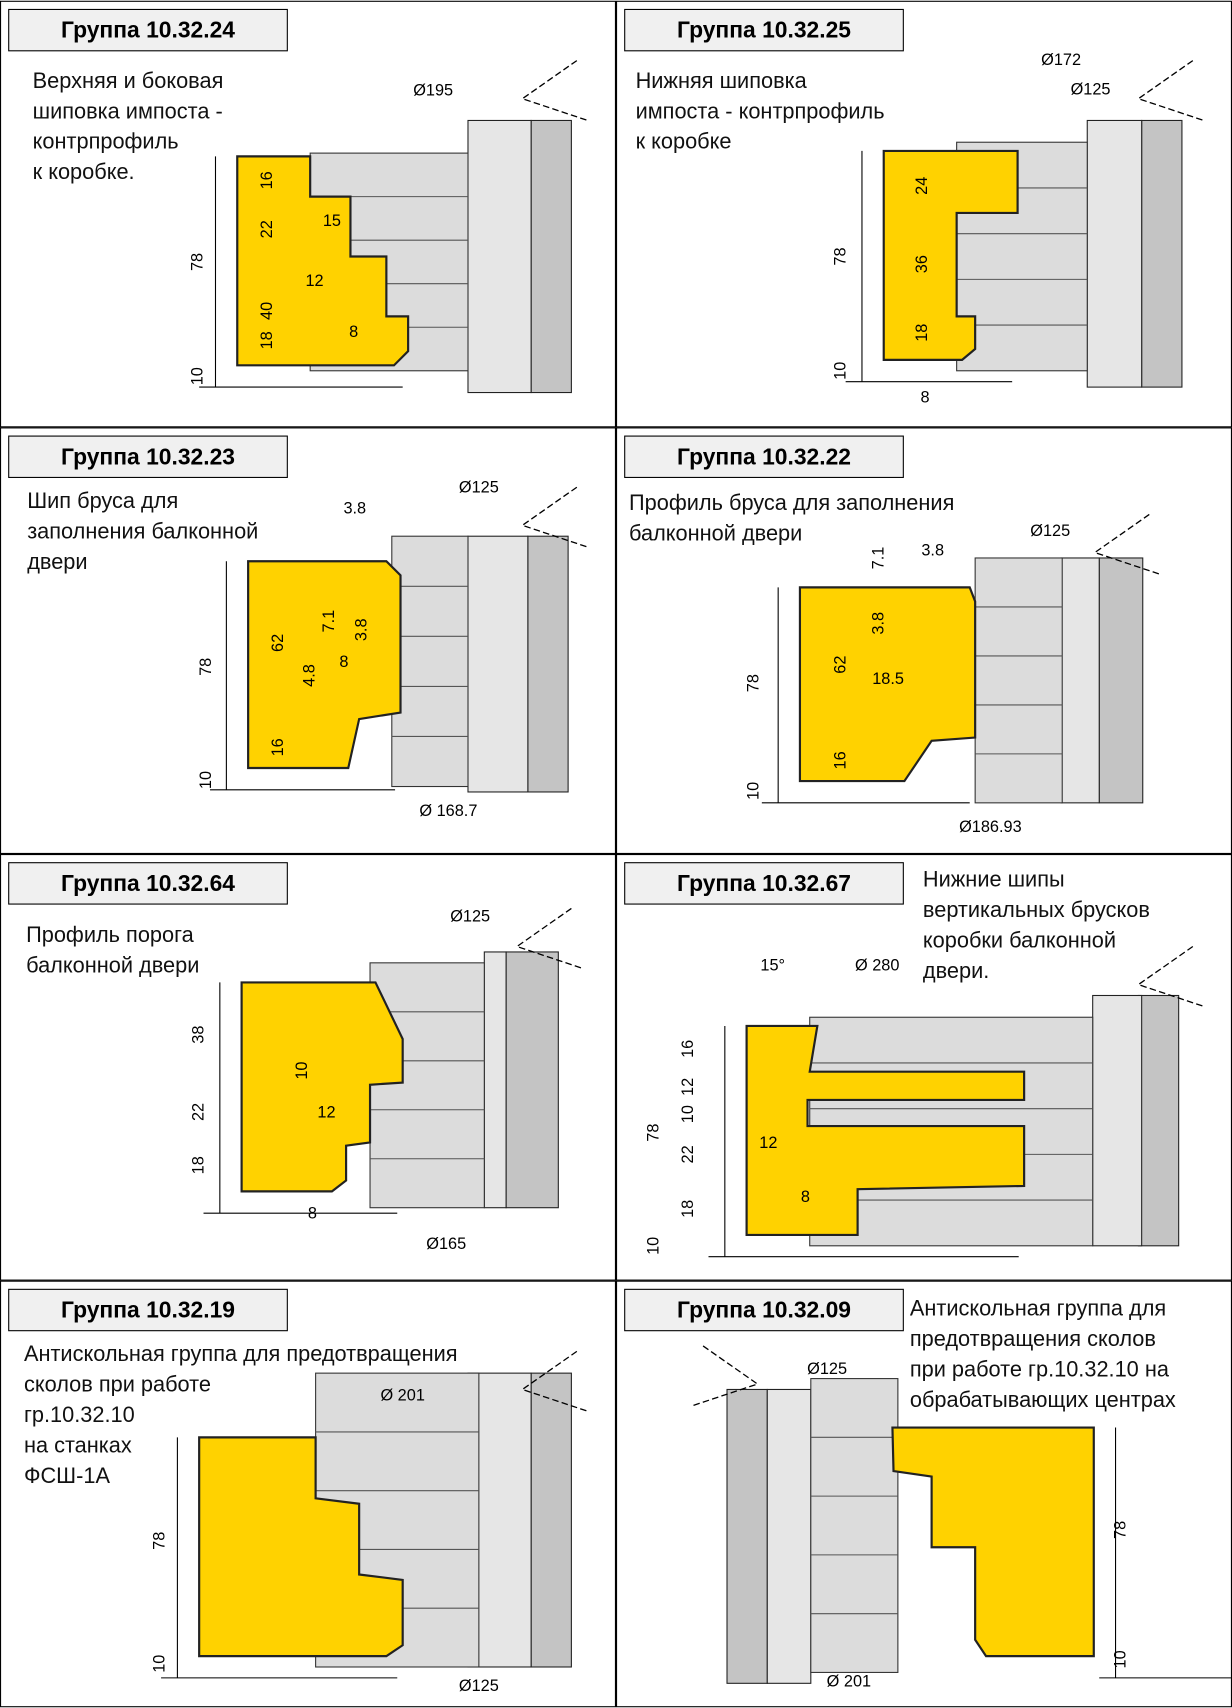 This screenshot has width=1232, height=1708. Describe the element at coordinates (1033, 1338) in the screenshot. I see `description: предотвращения сколов` at that location.